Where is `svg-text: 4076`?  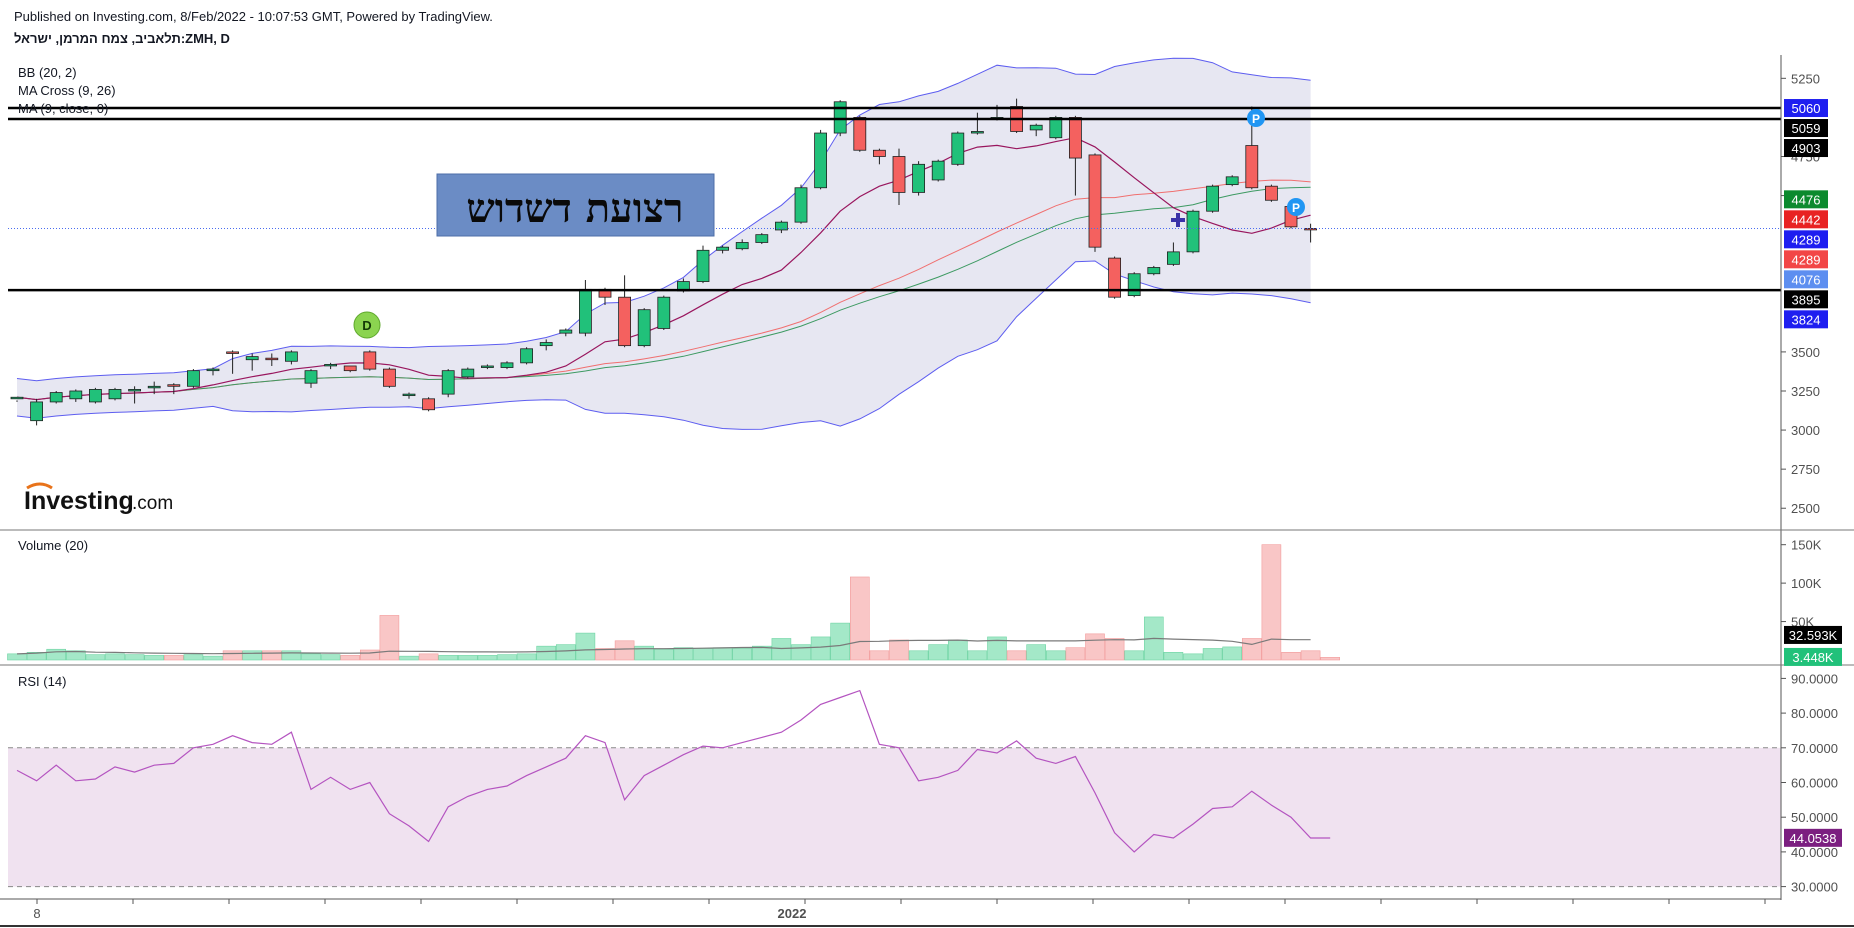
svg-text: 4076 is located at coordinates (1806, 279).